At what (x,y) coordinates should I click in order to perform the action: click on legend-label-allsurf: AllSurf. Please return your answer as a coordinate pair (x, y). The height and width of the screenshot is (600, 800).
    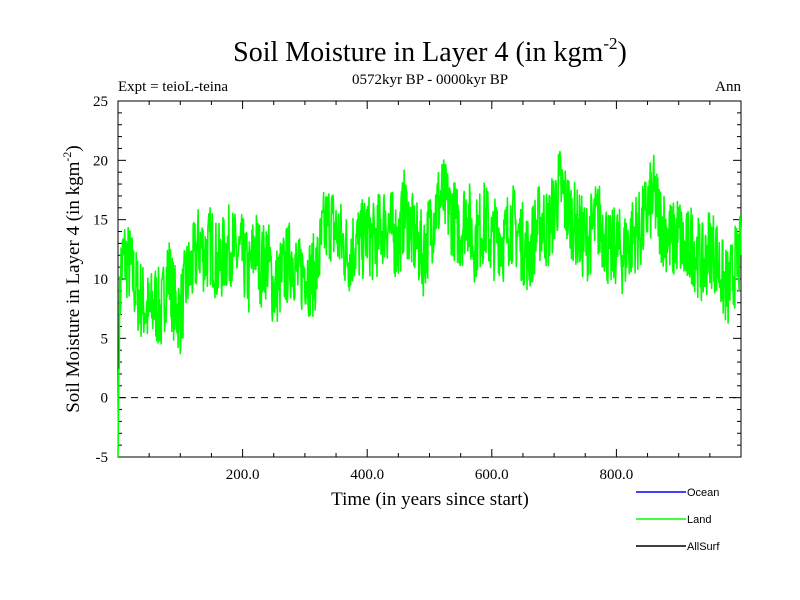
    Looking at the image, I should click on (703, 547).